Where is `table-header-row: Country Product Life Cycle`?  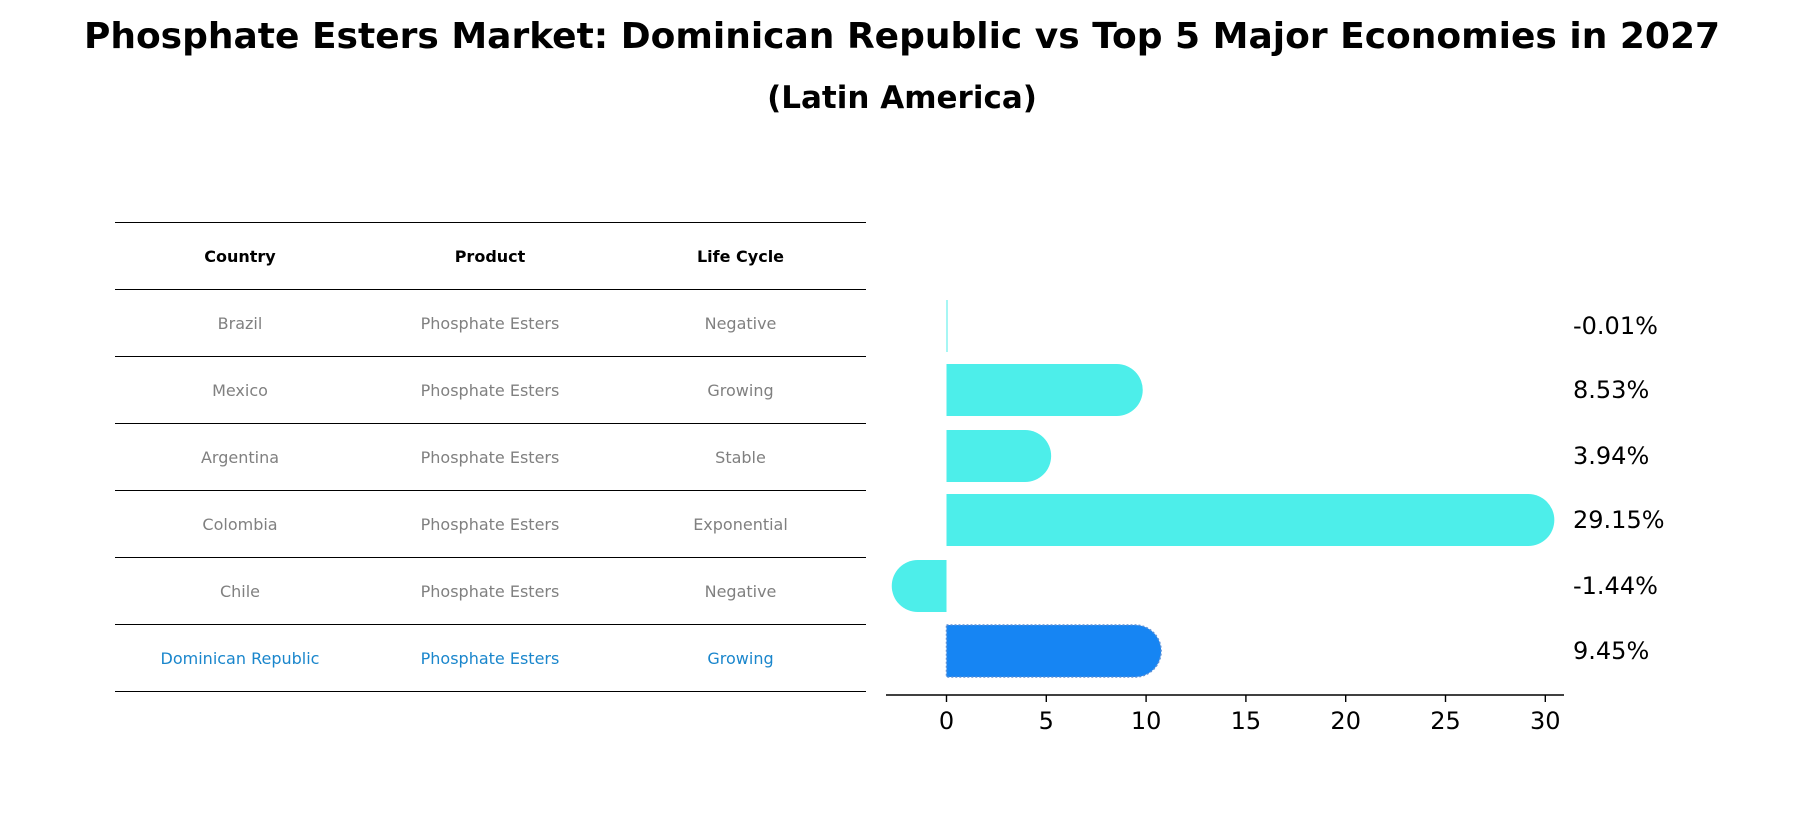 table-header-row: Country Product Life Cycle is located at coordinates (490, 255).